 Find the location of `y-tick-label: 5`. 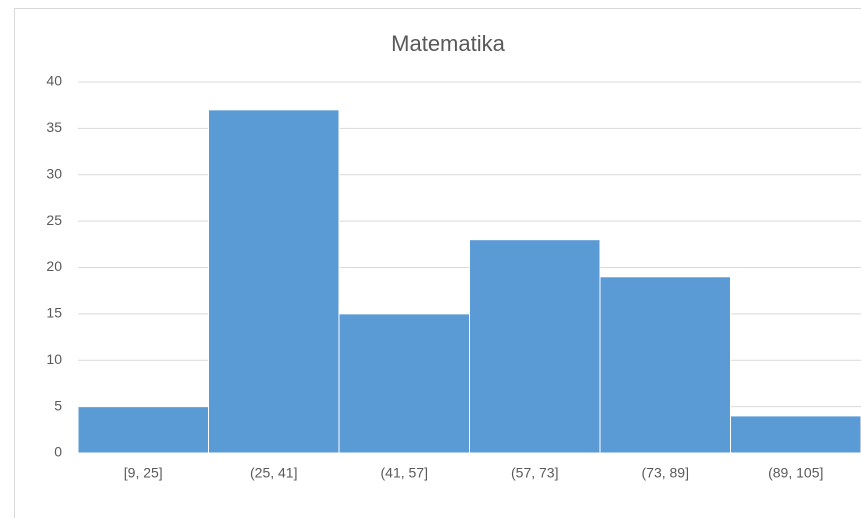

y-tick-label: 5 is located at coordinates (58, 405).